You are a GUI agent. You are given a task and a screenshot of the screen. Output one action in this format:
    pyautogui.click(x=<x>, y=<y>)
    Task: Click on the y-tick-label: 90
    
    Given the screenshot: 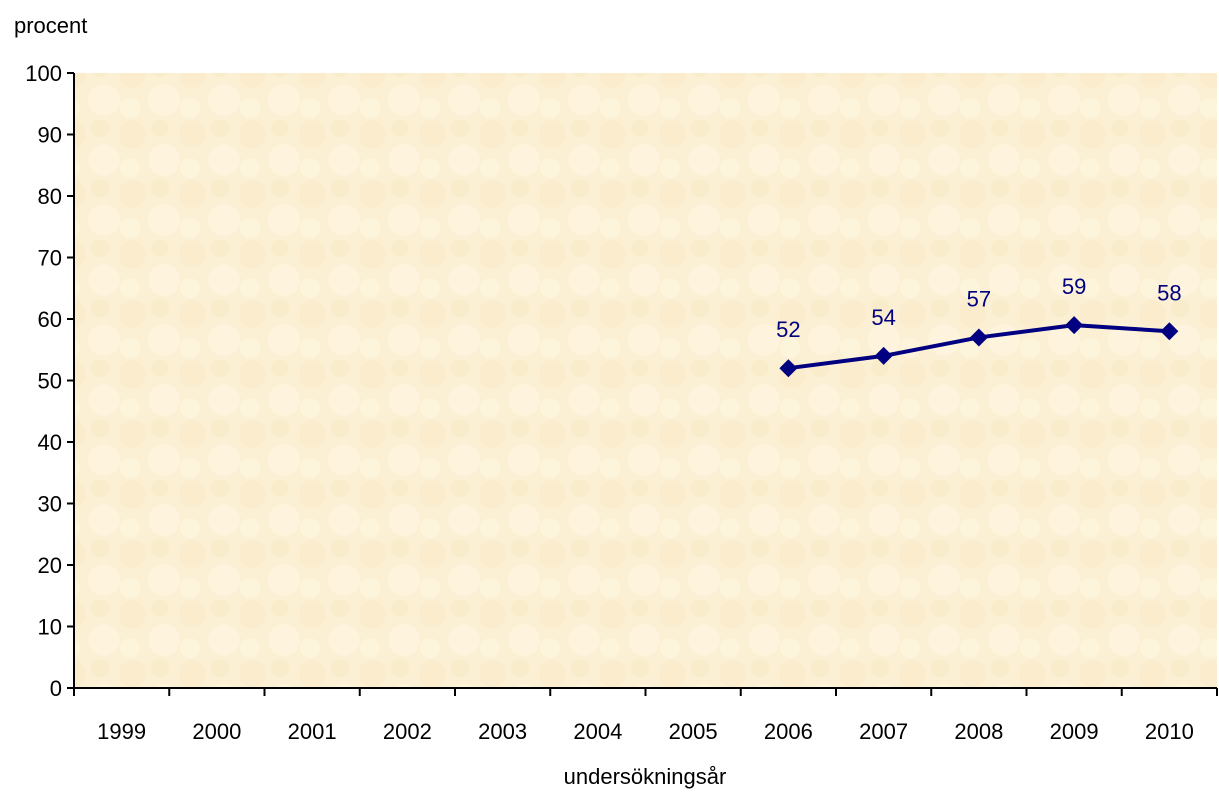 What is the action you would take?
    pyautogui.click(x=50, y=135)
    